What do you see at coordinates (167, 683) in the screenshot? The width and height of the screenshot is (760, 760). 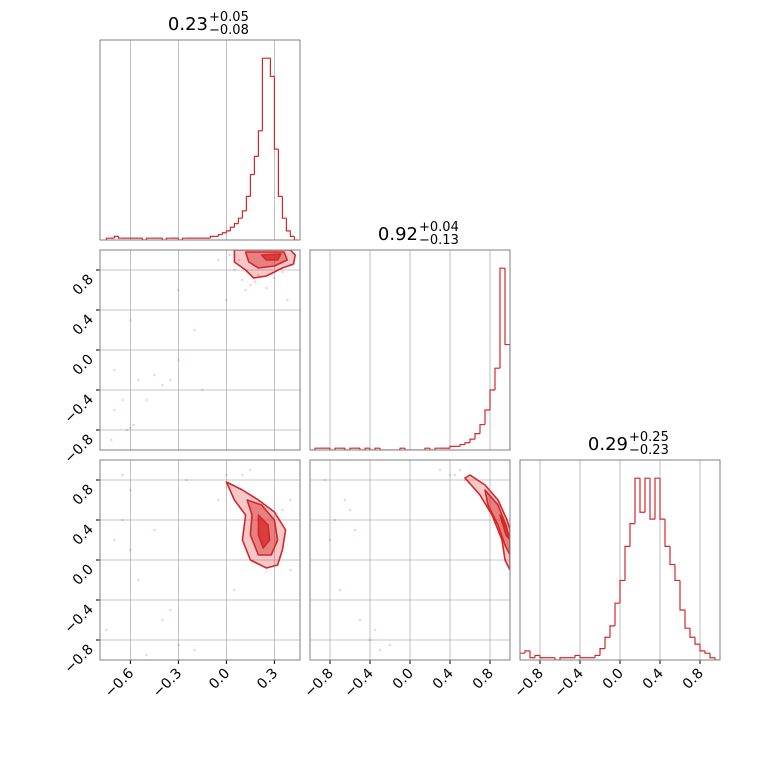 I see `x-tick-label: −0.3` at bounding box center [167, 683].